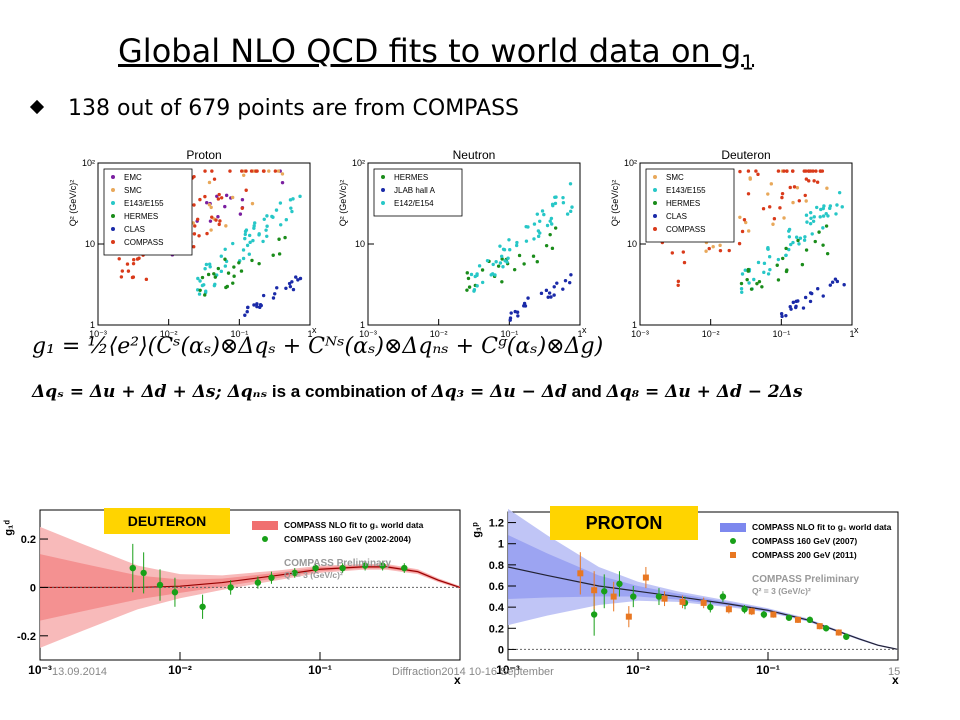 This screenshot has height=720, width=960. What do you see at coordinates (768, 670) in the screenshot?
I see `x-tick-label: 10⁻¹` at bounding box center [768, 670].